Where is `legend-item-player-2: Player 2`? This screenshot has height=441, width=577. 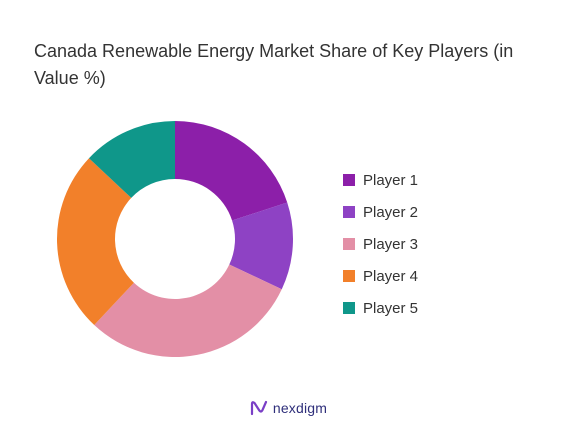
legend-item-player-2: Player 2 is located at coordinates (380, 212).